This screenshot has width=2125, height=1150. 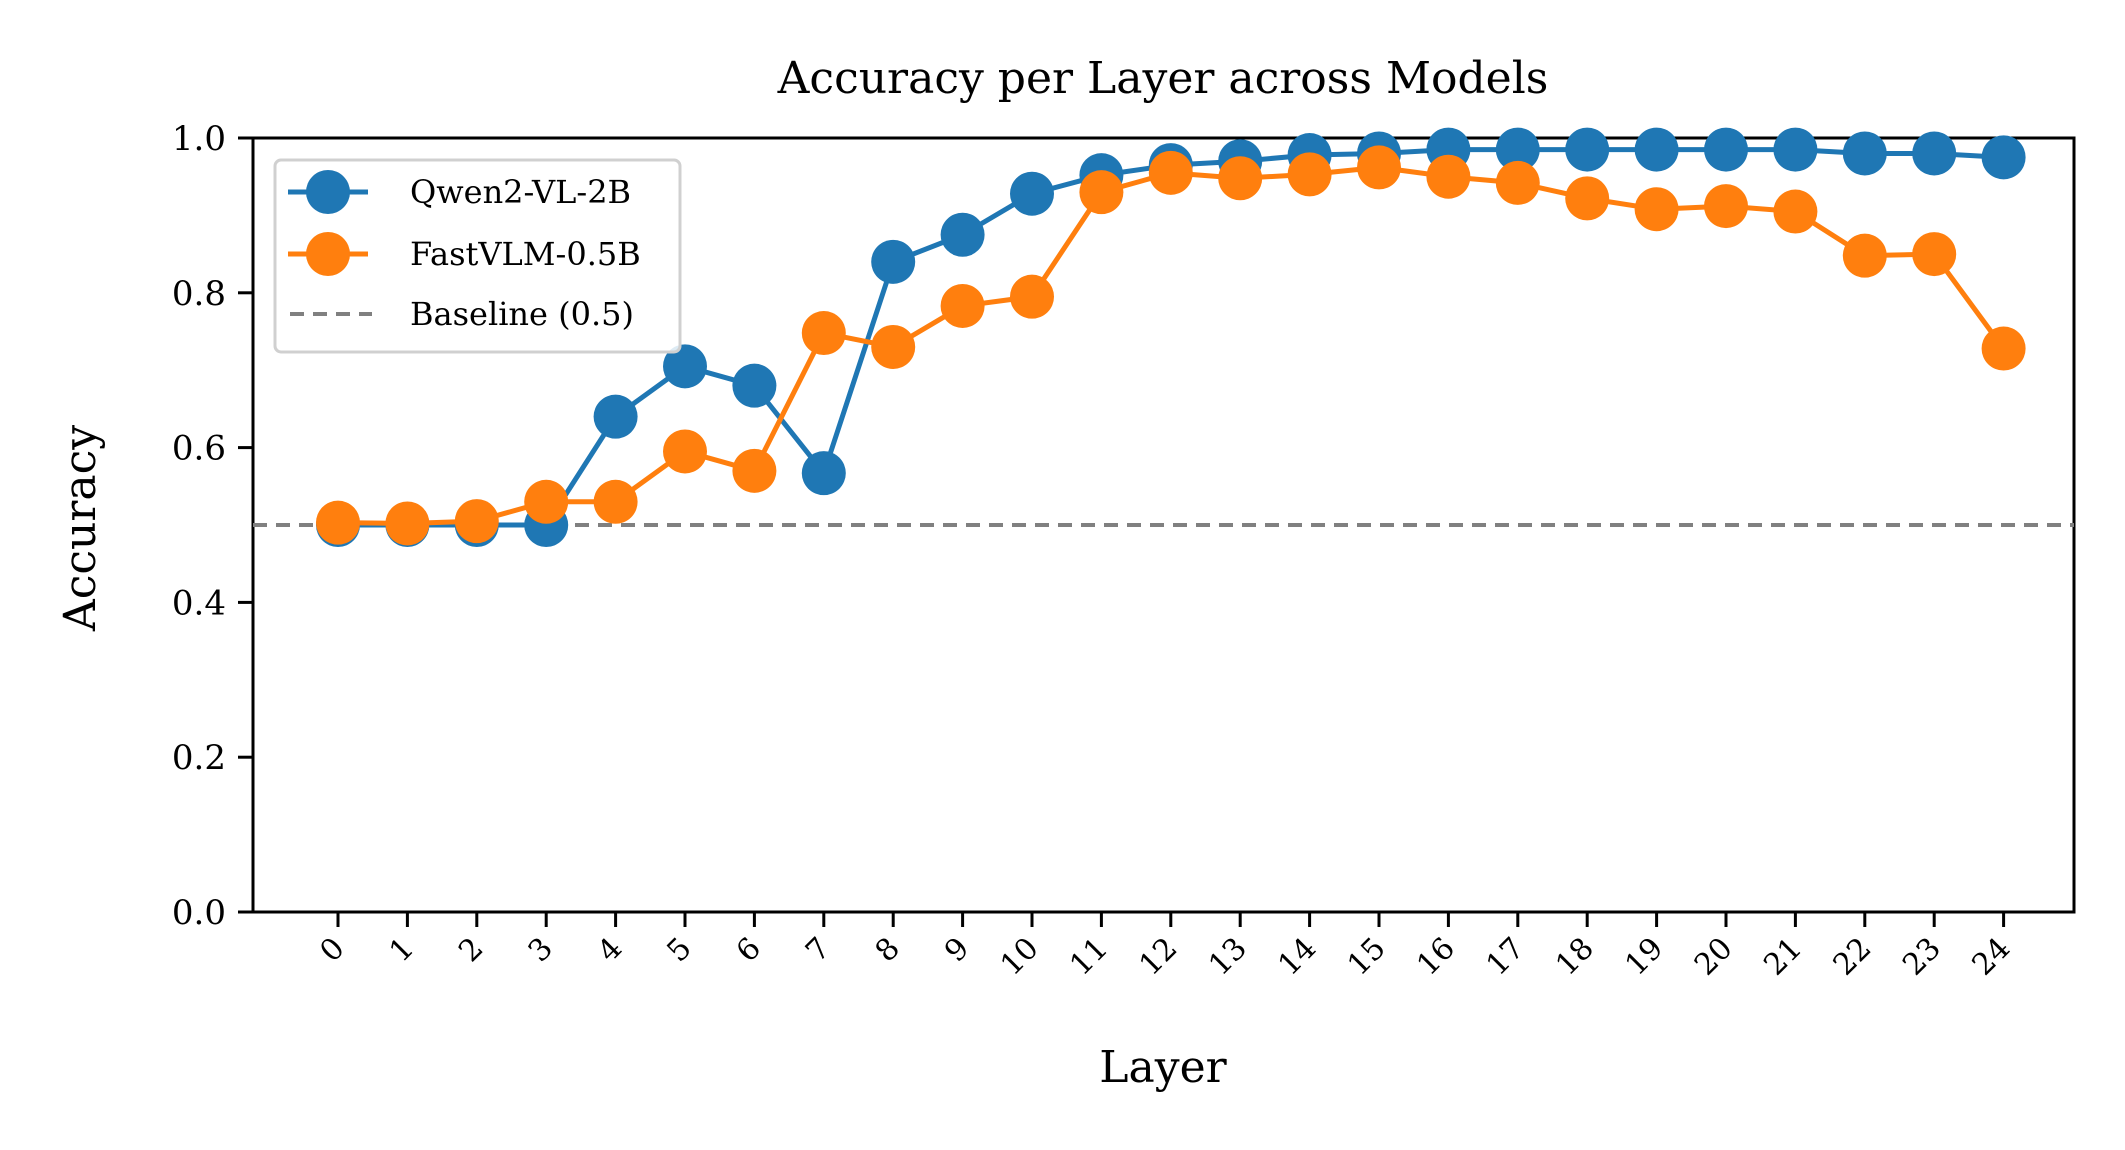 What do you see at coordinates (1020, 957) in the screenshot?
I see `x-tick-label: 10` at bounding box center [1020, 957].